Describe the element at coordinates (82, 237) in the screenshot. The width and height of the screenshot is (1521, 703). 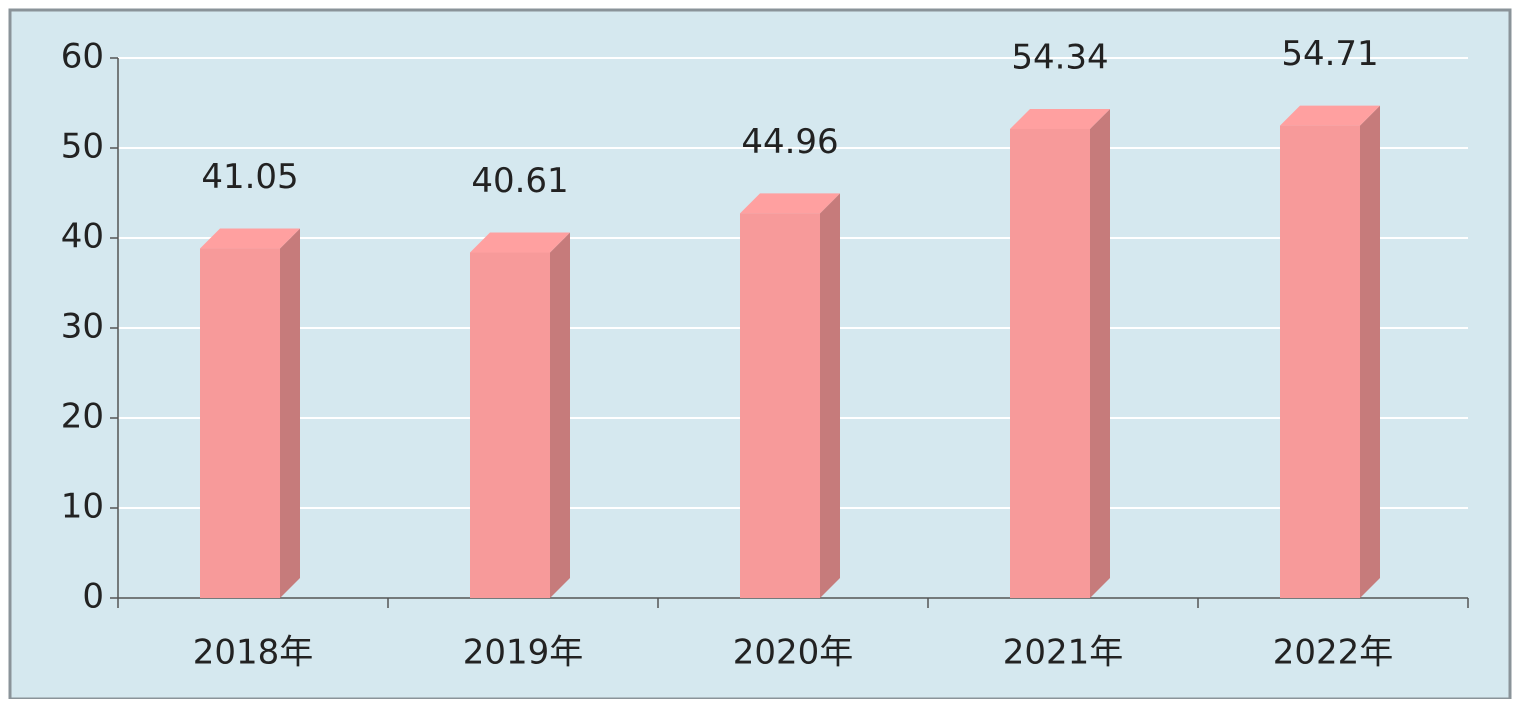
I see `y-tick-label: 40` at that location.